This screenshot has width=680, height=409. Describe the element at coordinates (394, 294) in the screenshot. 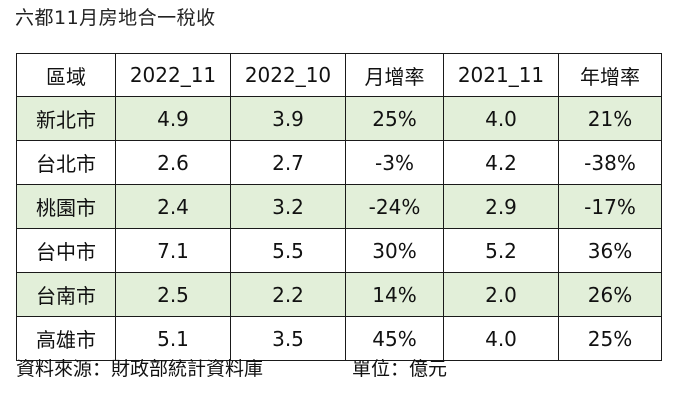

I see `cell-mom-growth: 14%` at that location.